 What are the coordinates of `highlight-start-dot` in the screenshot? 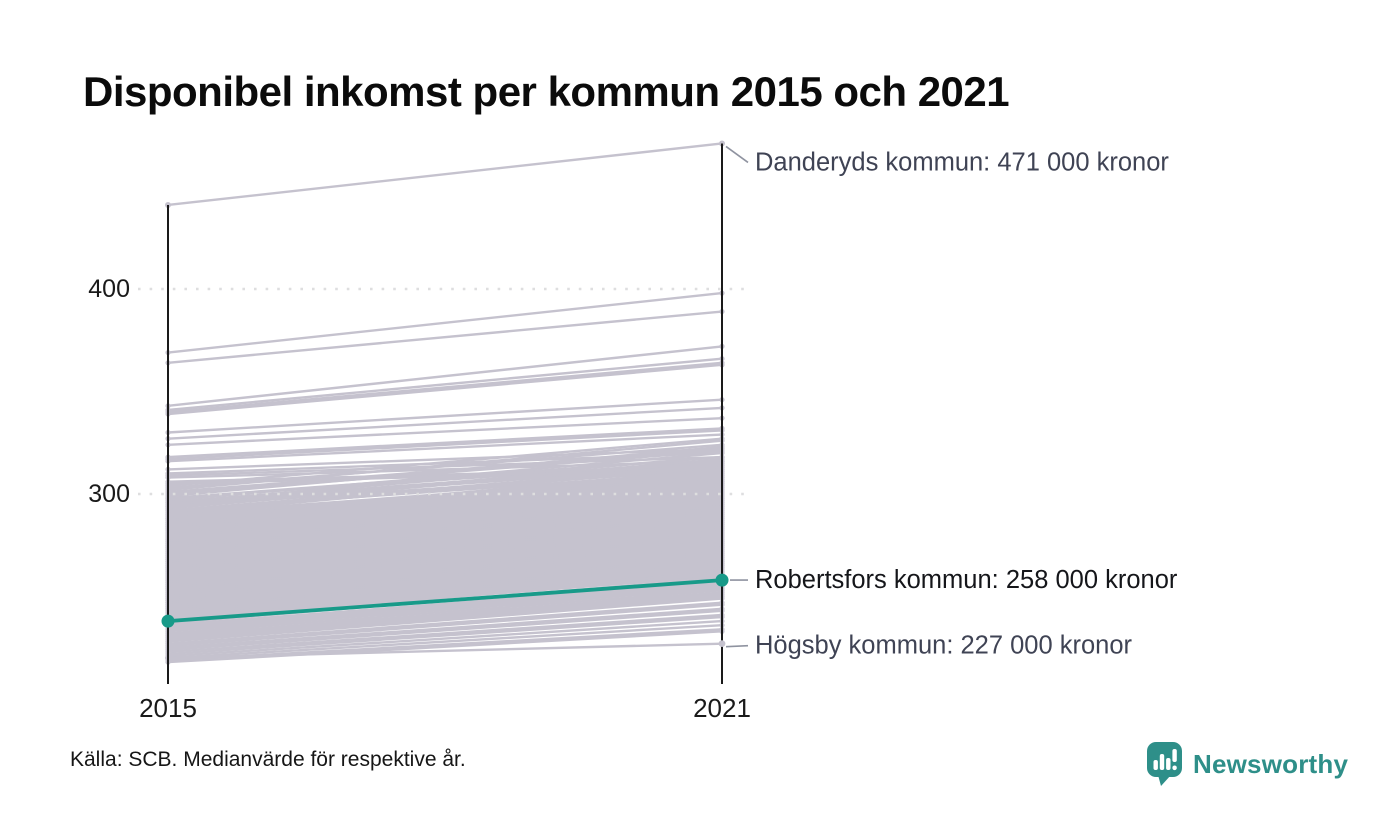 It's located at (168, 621).